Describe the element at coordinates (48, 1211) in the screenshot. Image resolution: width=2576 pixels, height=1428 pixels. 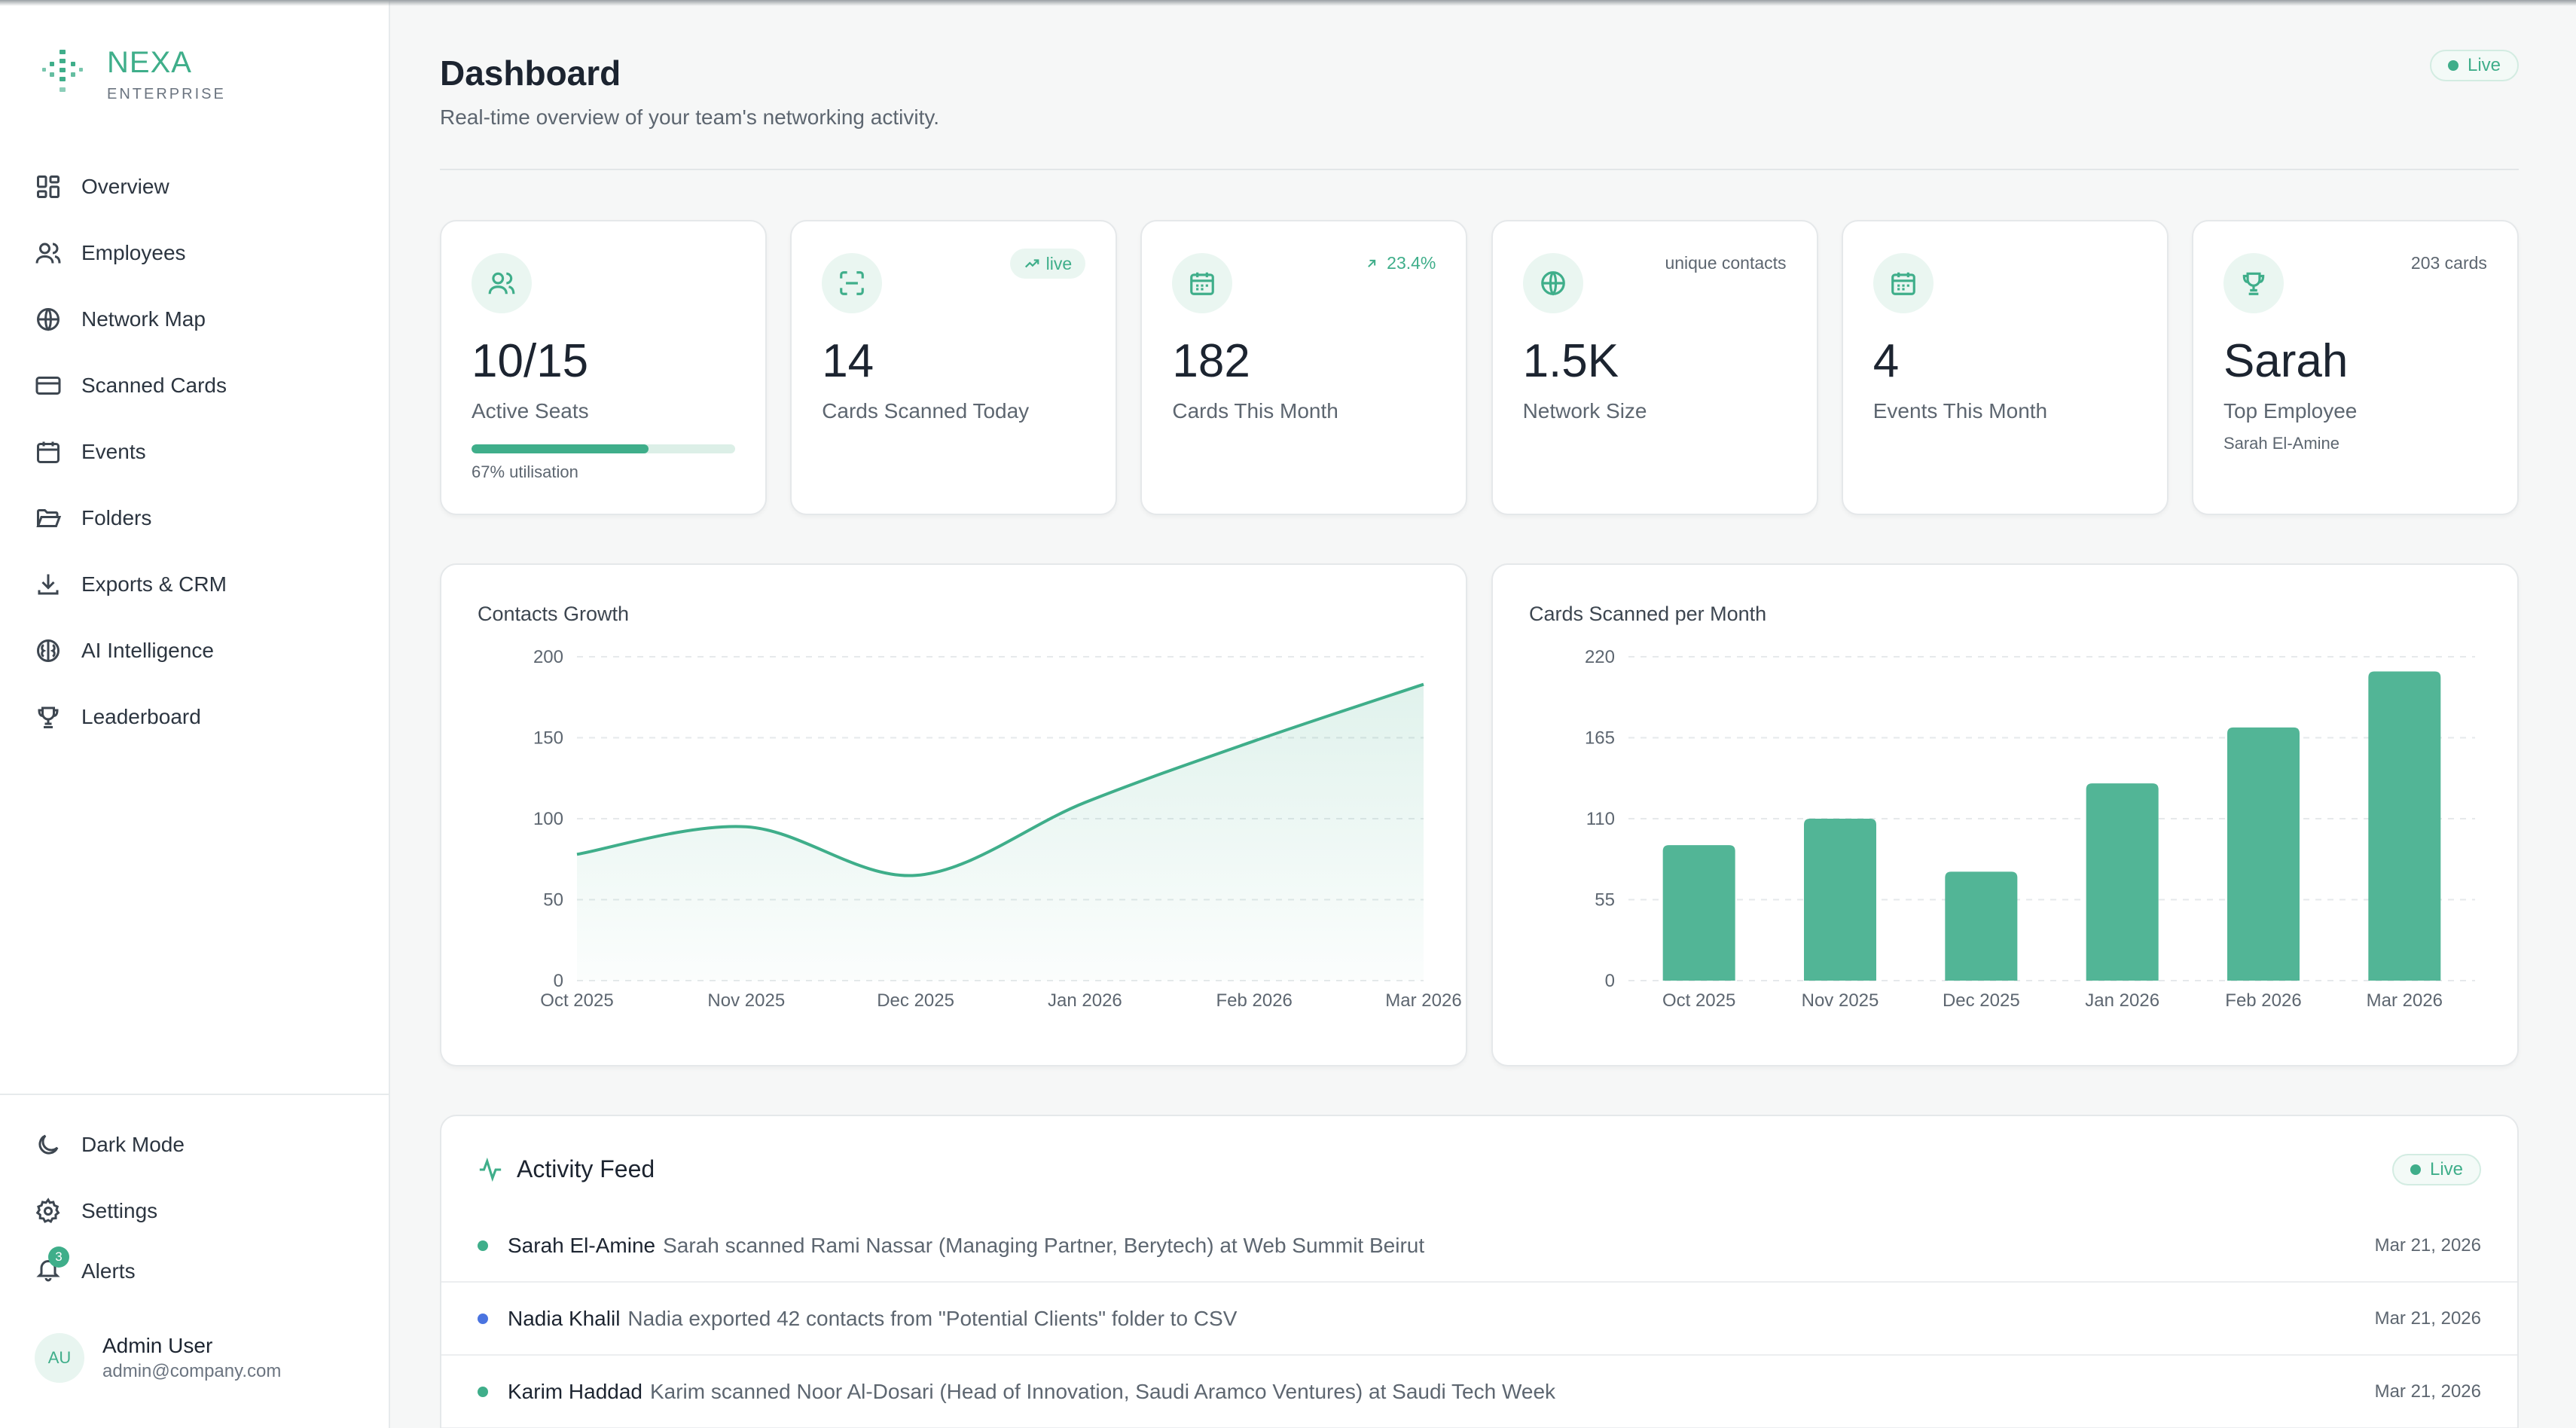
I see `gear-icon` at that location.